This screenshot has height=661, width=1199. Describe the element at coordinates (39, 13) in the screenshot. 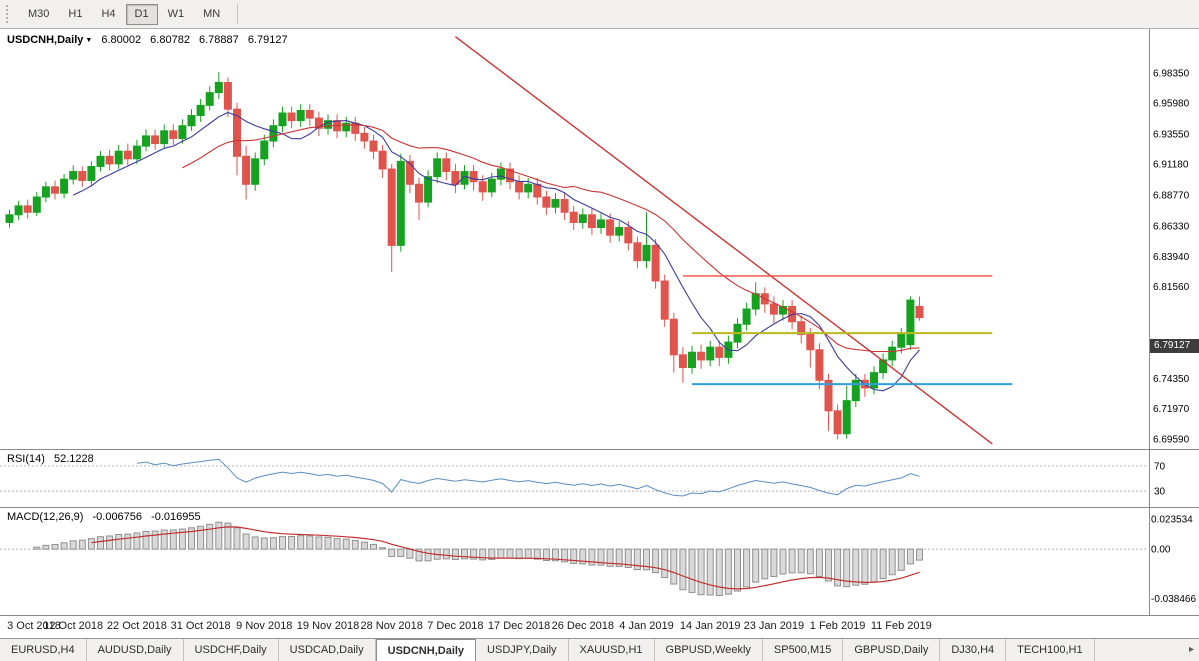

I see `timeframe-button-m30: M30` at that location.